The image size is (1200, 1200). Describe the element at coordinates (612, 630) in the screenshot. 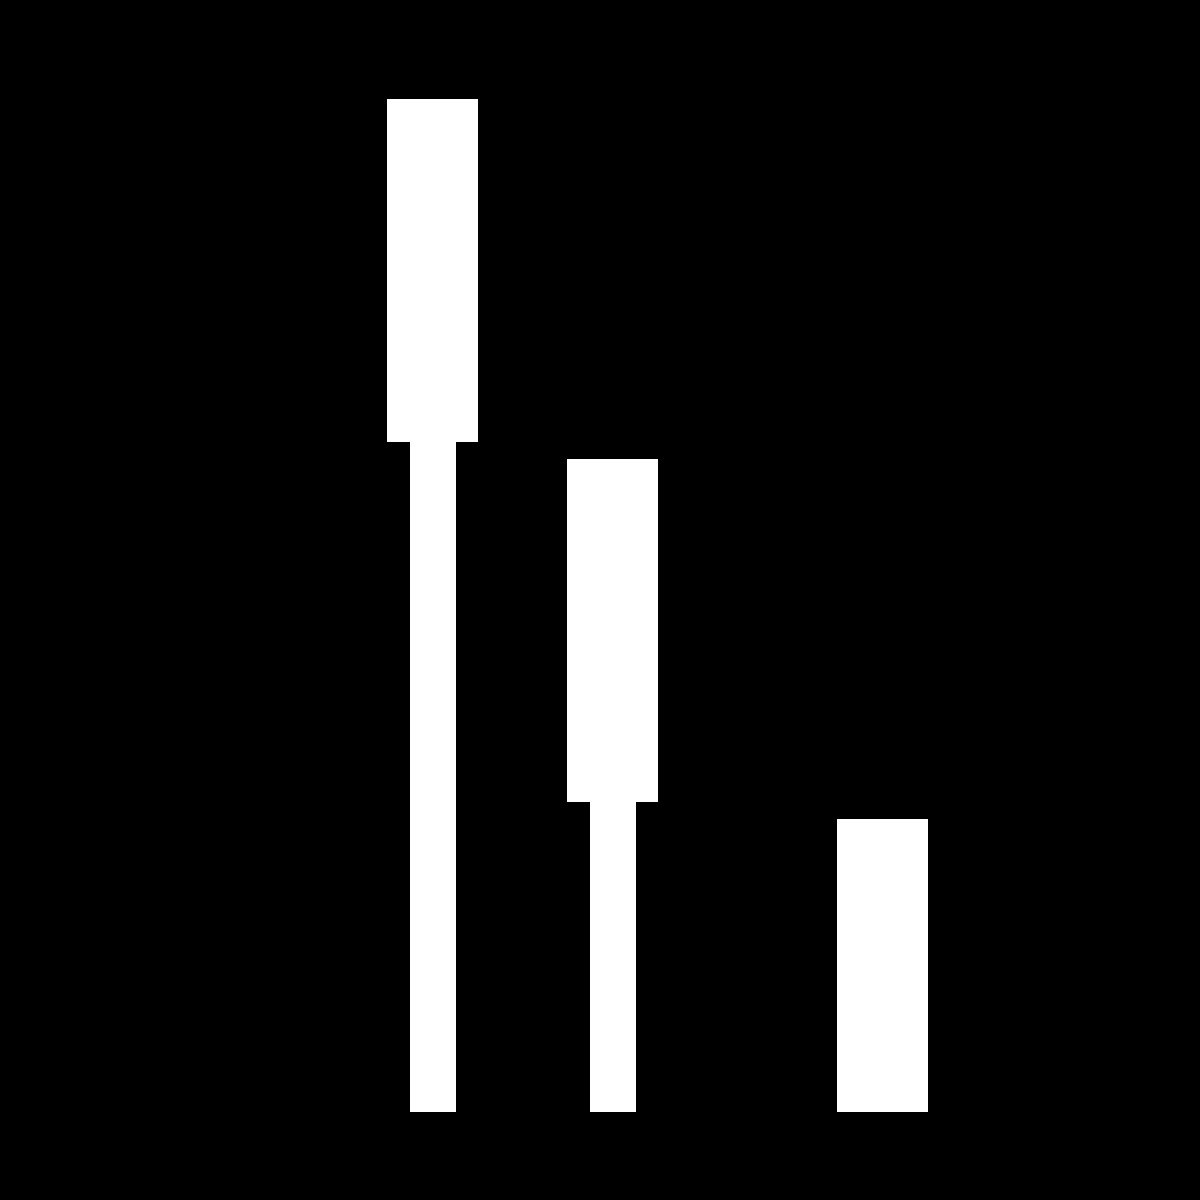

I see `medium-figure-head-block` at that location.